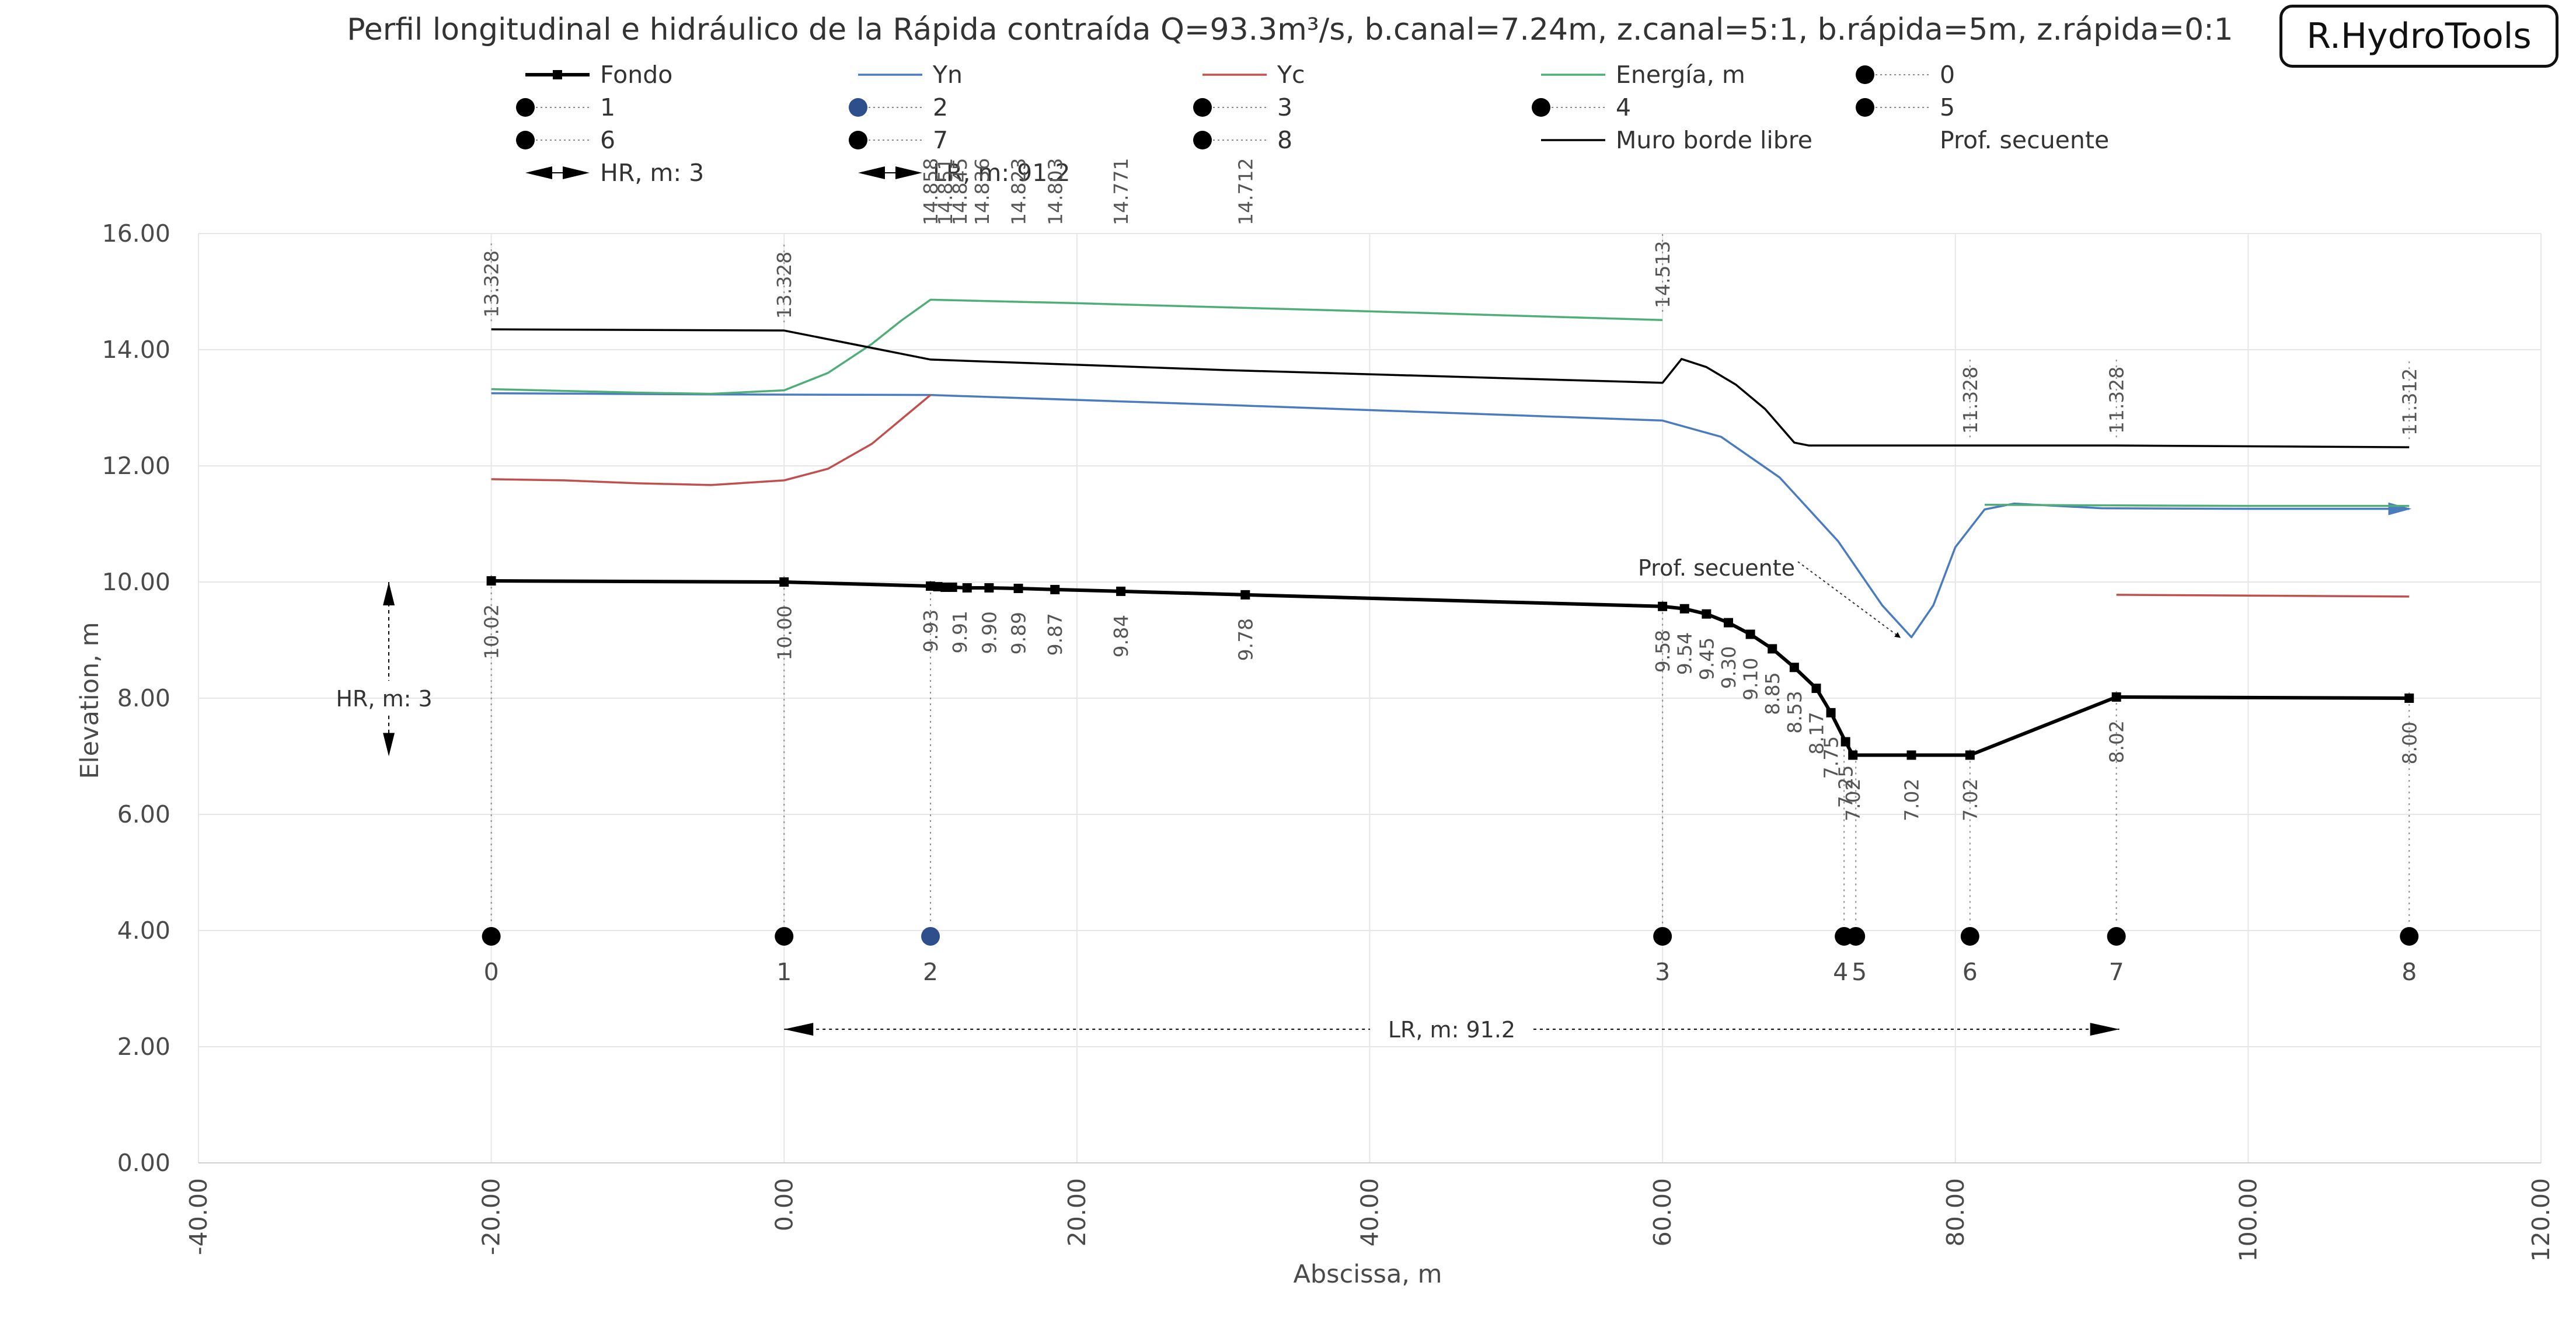 This screenshot has width=2576, height=1324. What do you see at coordinates (941, 107) in the screenshot?
I see `legend-label: 2` at bounding box center [941, 107].